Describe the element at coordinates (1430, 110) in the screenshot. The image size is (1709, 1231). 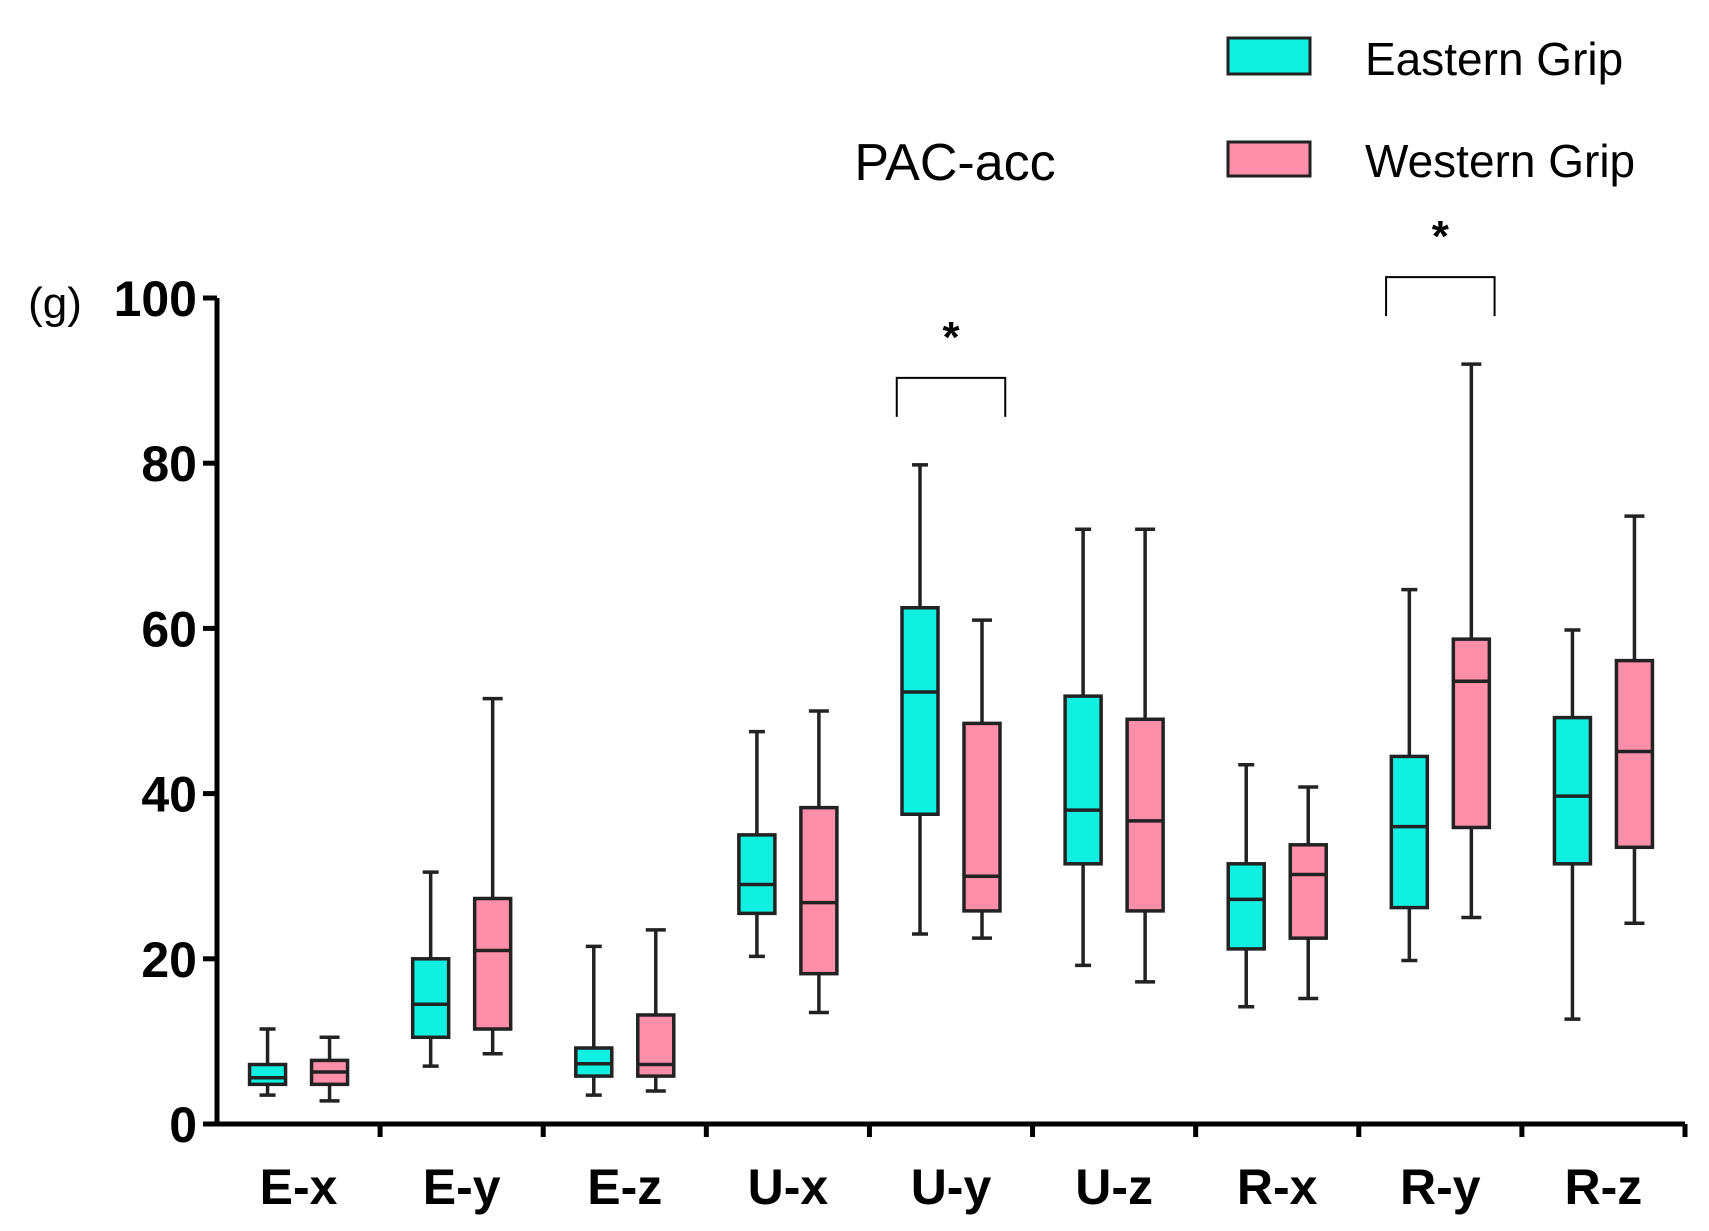
I see `legend: Eastern Grip Western Grip` at that location.